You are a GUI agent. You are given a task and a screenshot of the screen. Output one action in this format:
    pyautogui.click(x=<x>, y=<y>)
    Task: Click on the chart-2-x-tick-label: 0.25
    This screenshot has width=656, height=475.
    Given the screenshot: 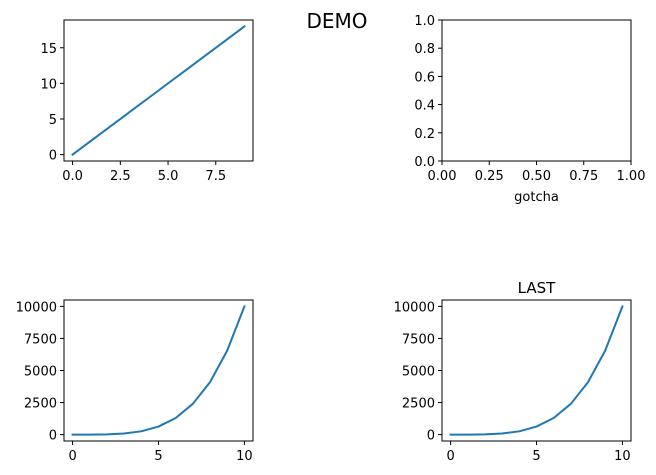 What is the action you would take?
    pyautogui.click(x=489, y=176)
    